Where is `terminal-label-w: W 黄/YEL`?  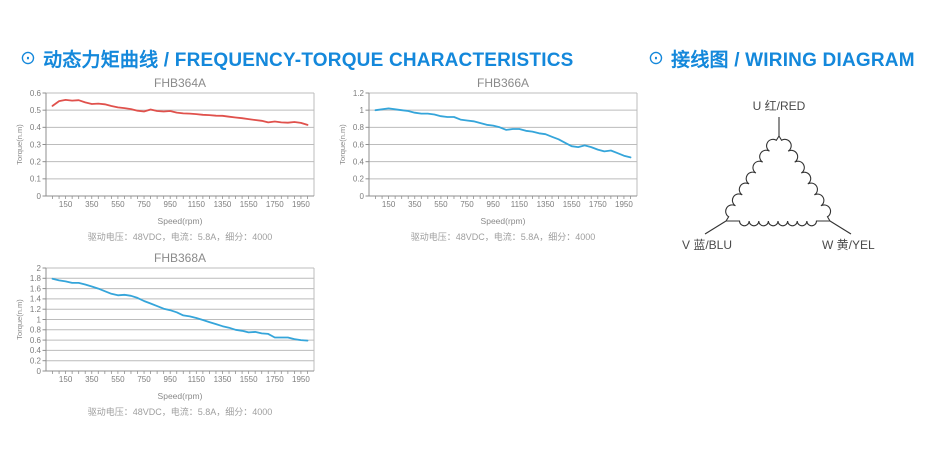
terminal-label-w: W 黄/YEL is located at coordinates (848, 245).